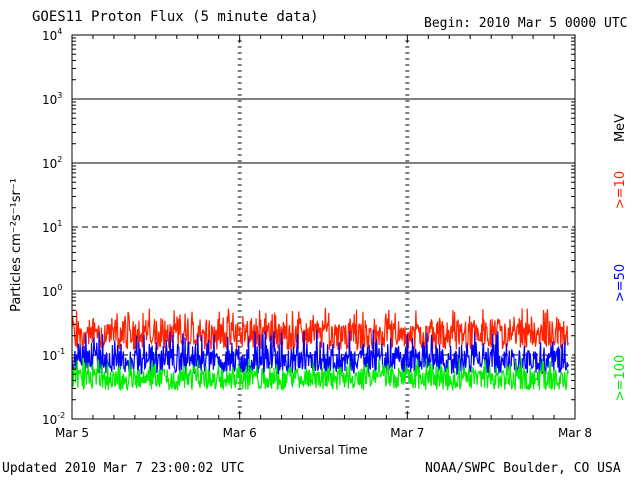  Describe the element at coordinates (52, 291) in the screenshot. I see `y-tick-label: 10⁰` at that location.